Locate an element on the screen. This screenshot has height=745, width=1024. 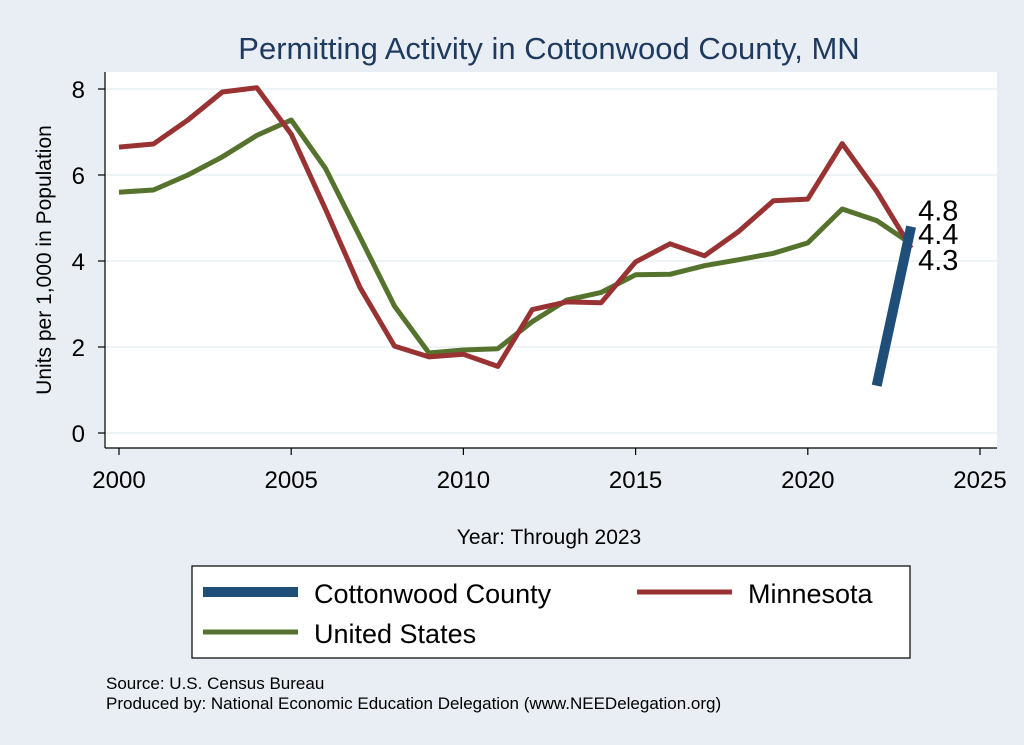
y-tick-label-8: 8 is located at coordinates (78, 90).